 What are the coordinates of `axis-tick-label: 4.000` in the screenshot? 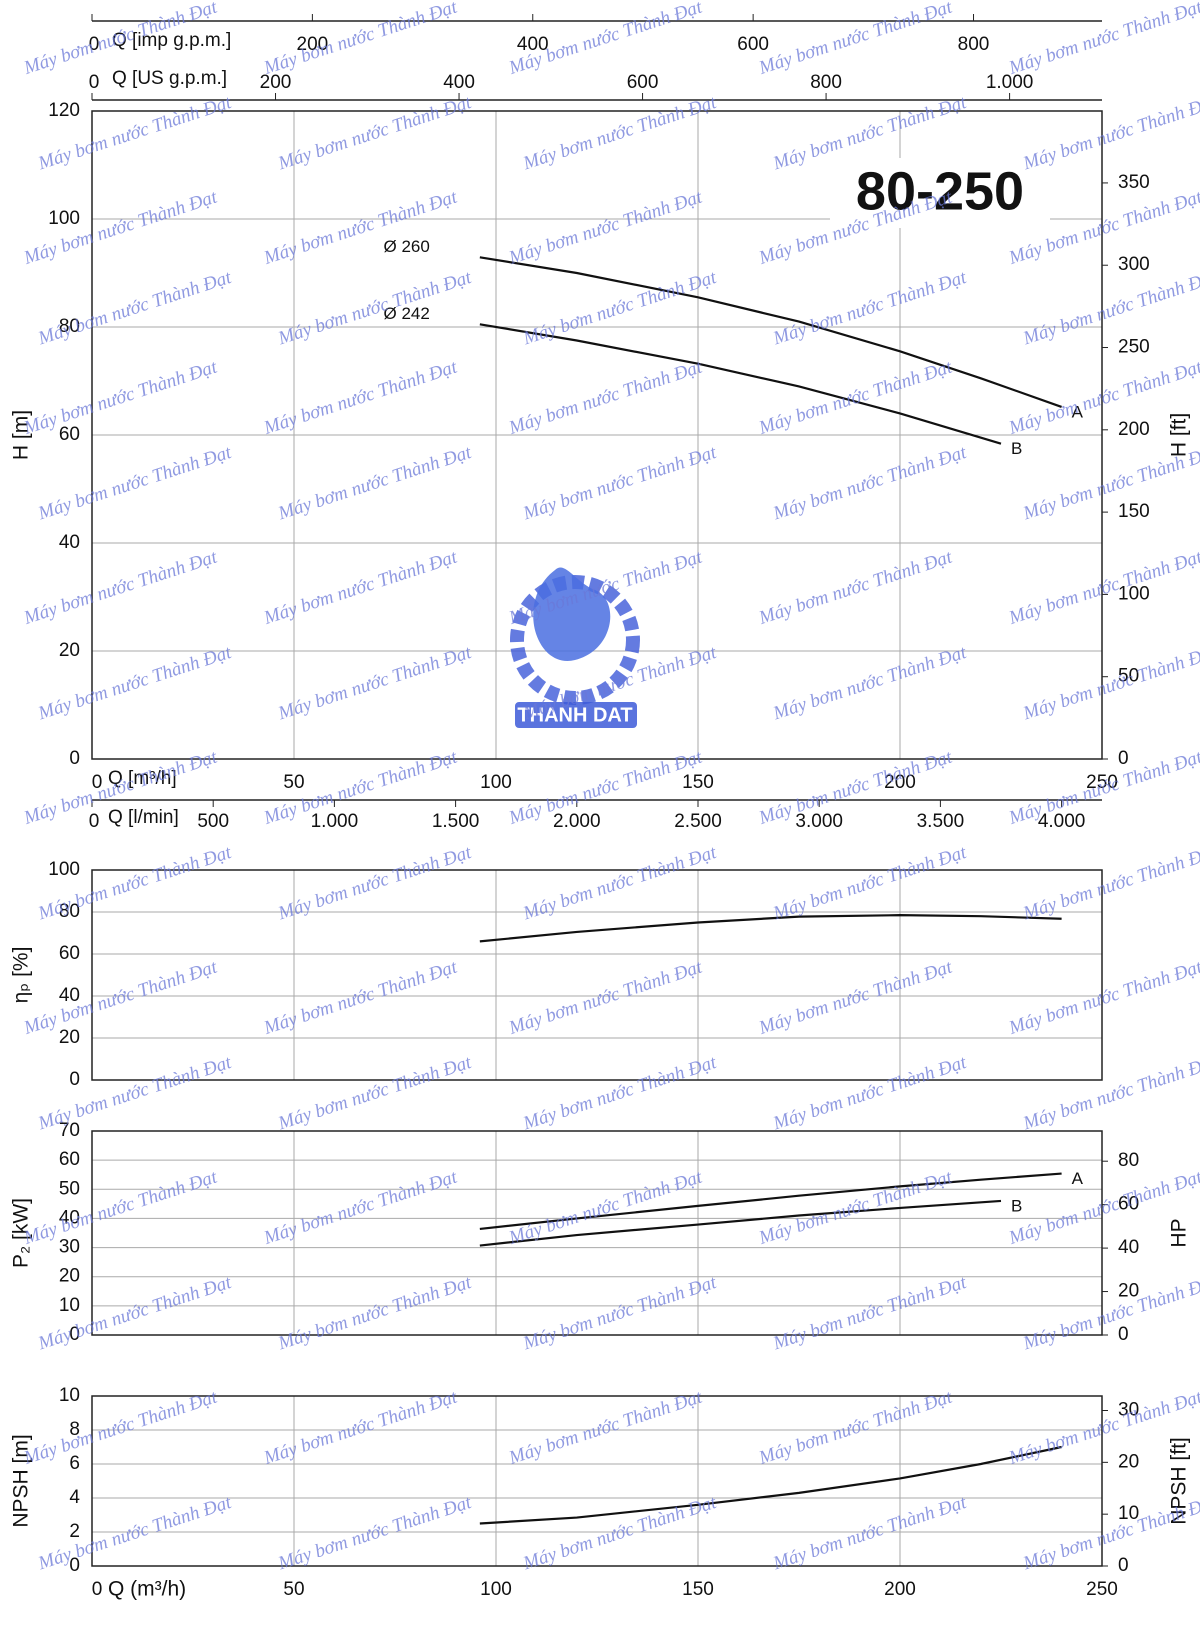 It's located at (1062, 821).